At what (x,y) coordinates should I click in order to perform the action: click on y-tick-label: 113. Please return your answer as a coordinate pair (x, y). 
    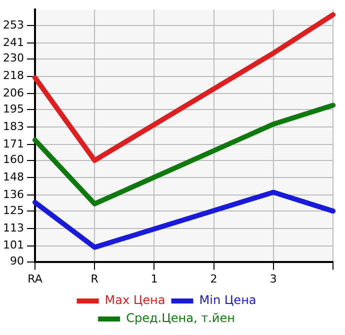
    Looking at the image, I should click on (13, 227).